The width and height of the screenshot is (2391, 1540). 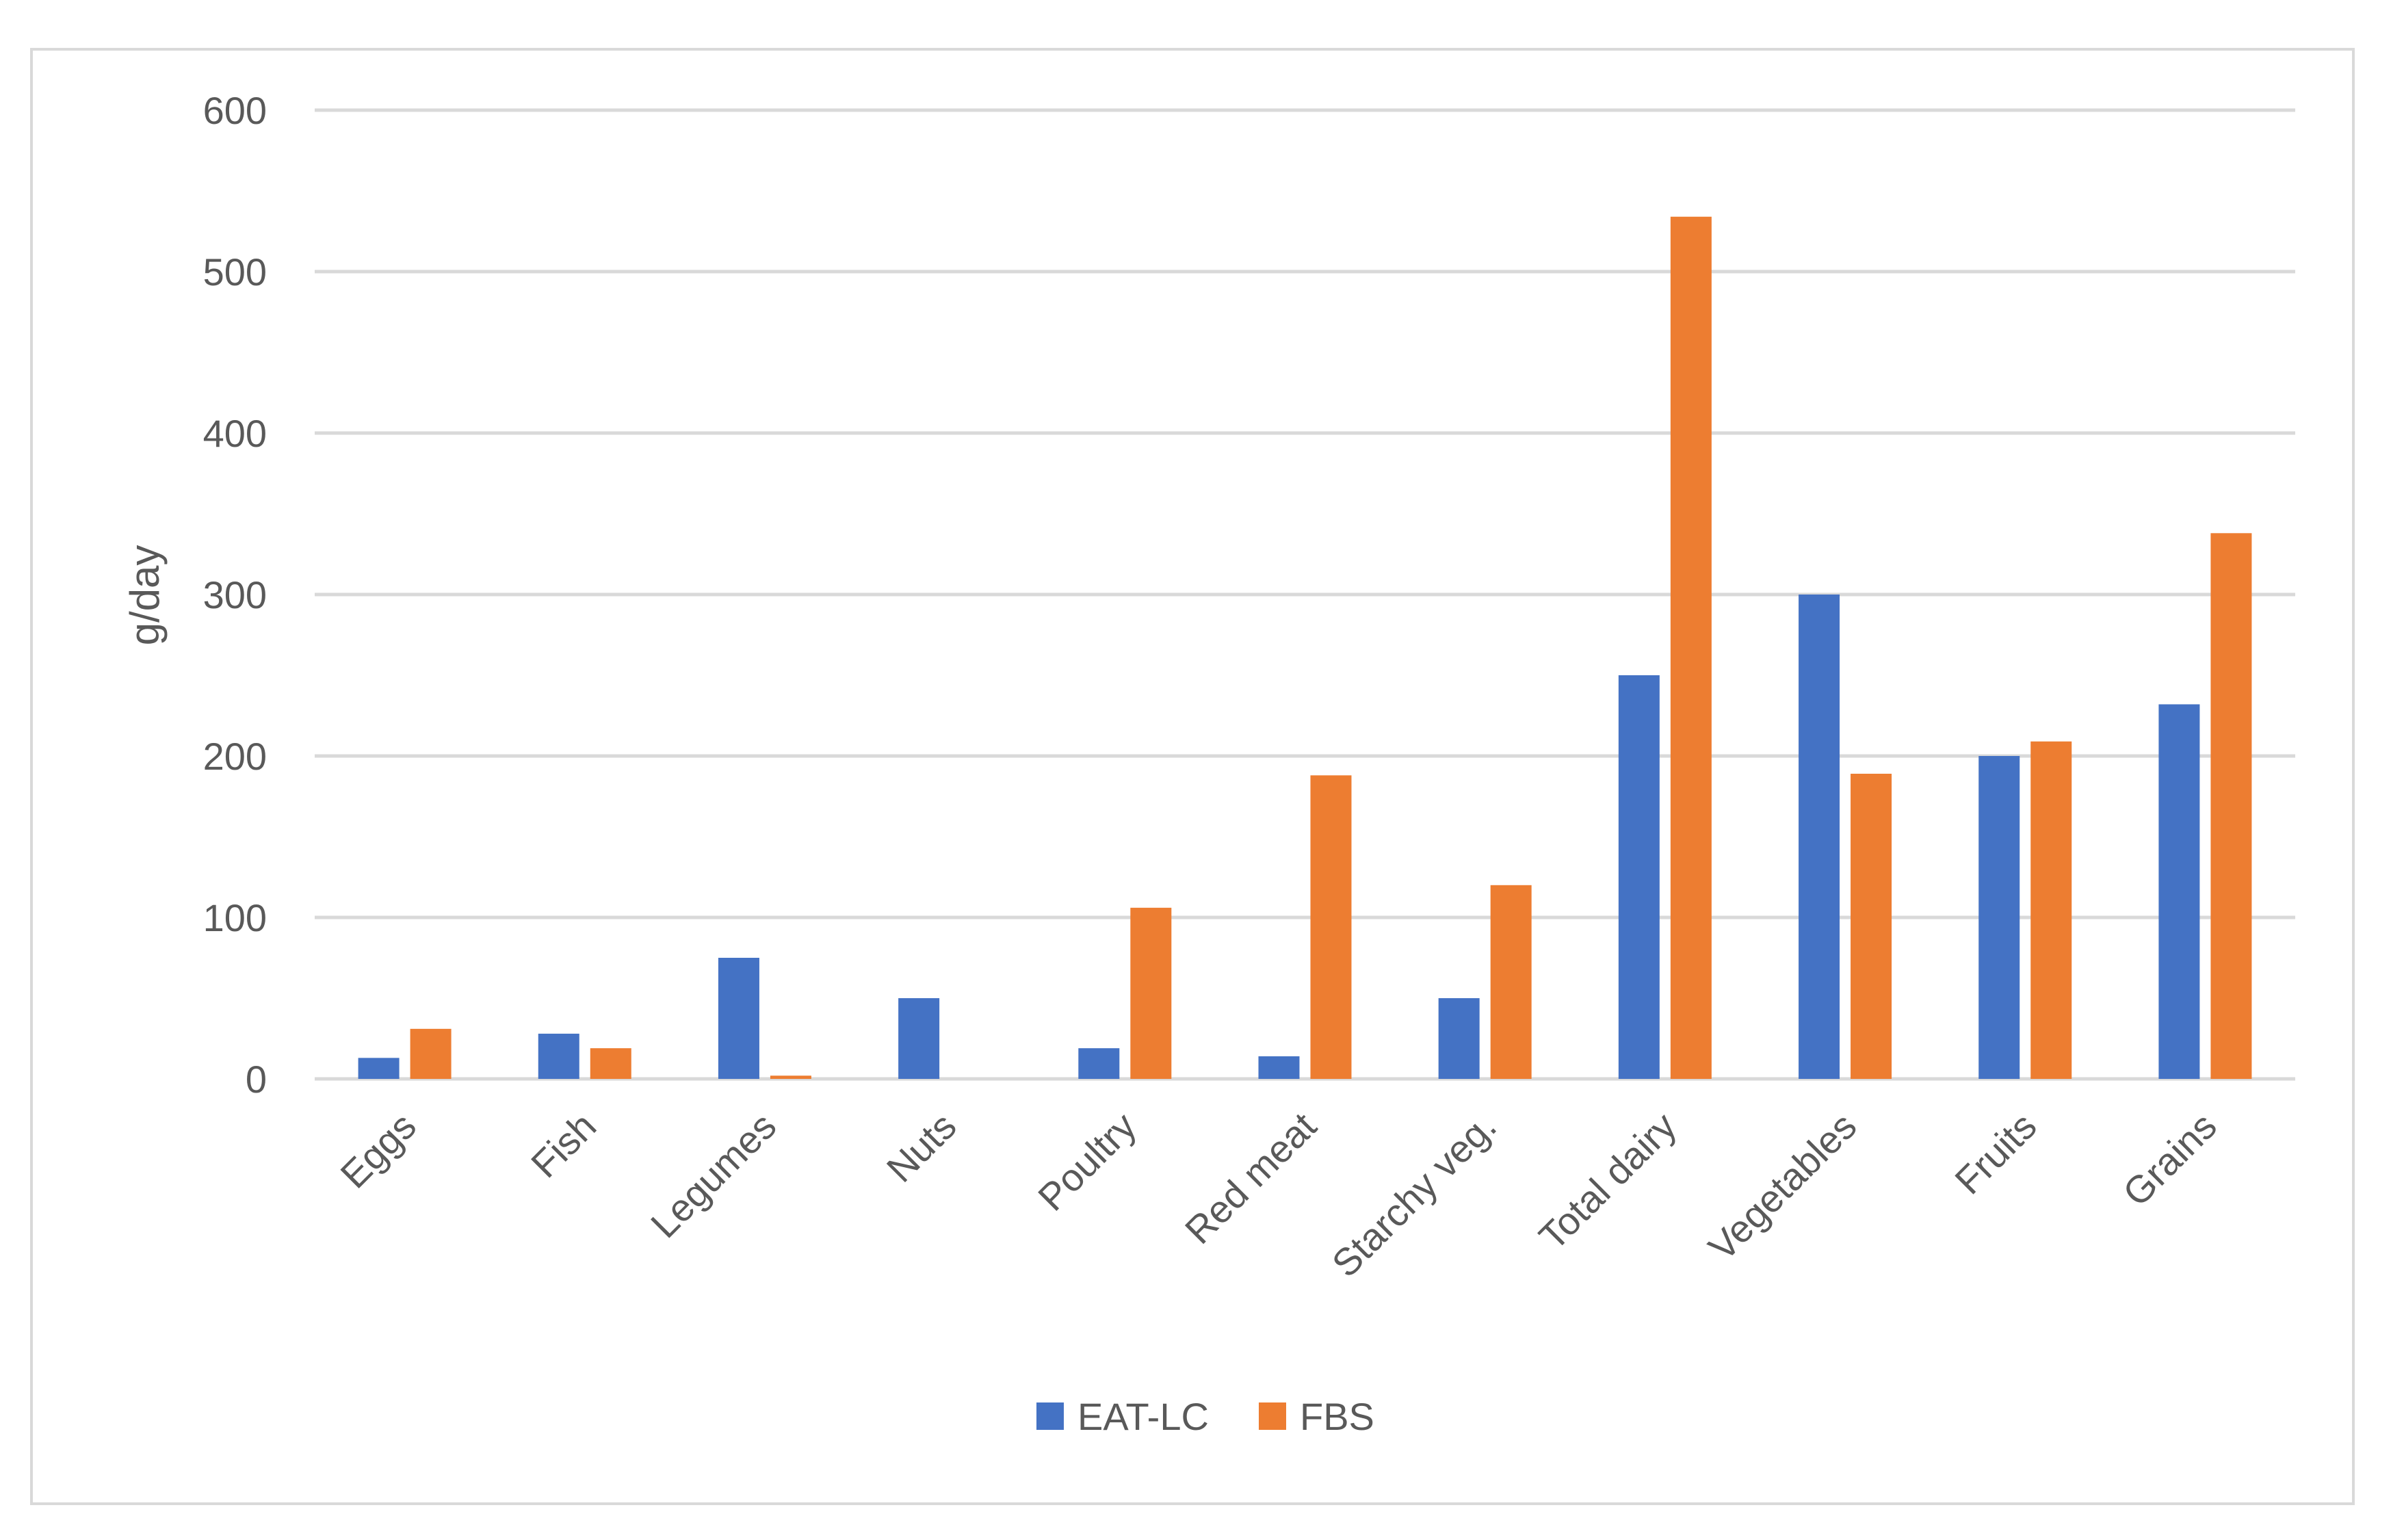 What do you see at coordinates (610, 1063) in the screenshot?
I see `bar-fbs-fish` at bounding box center [610, 1063].